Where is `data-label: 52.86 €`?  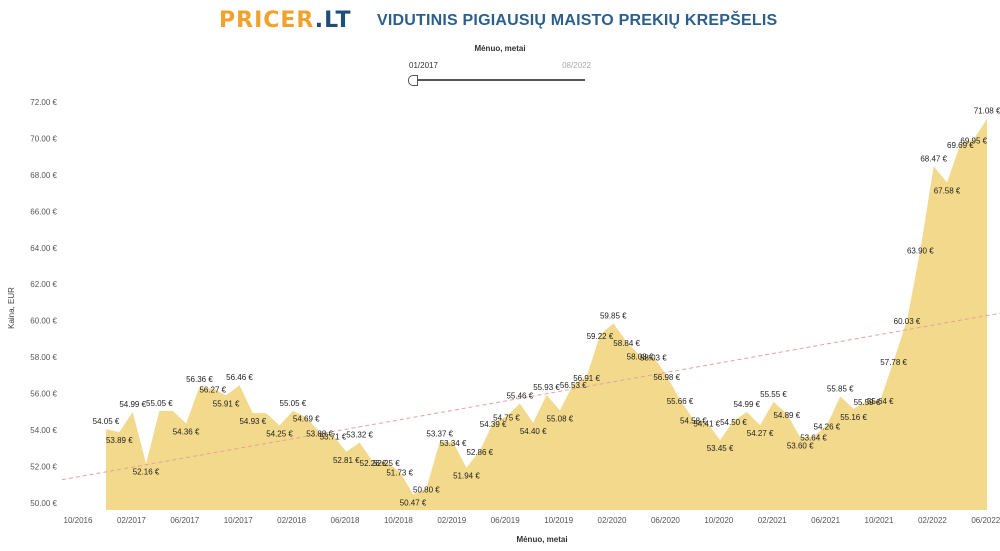
data-label: 52.86 € is located at coordinates (479, 452).